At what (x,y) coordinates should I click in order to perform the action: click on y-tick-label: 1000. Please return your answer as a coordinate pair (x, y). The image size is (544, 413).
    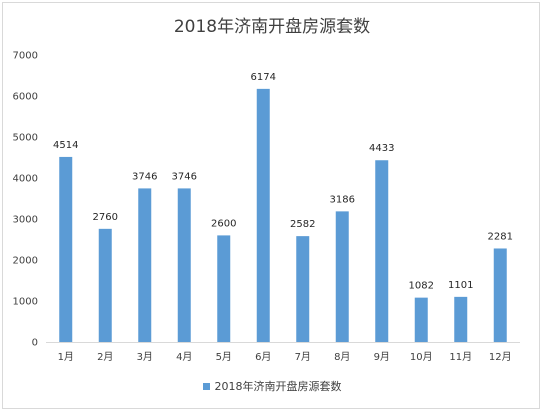
    Looking at the image, I should click on (25, 302).